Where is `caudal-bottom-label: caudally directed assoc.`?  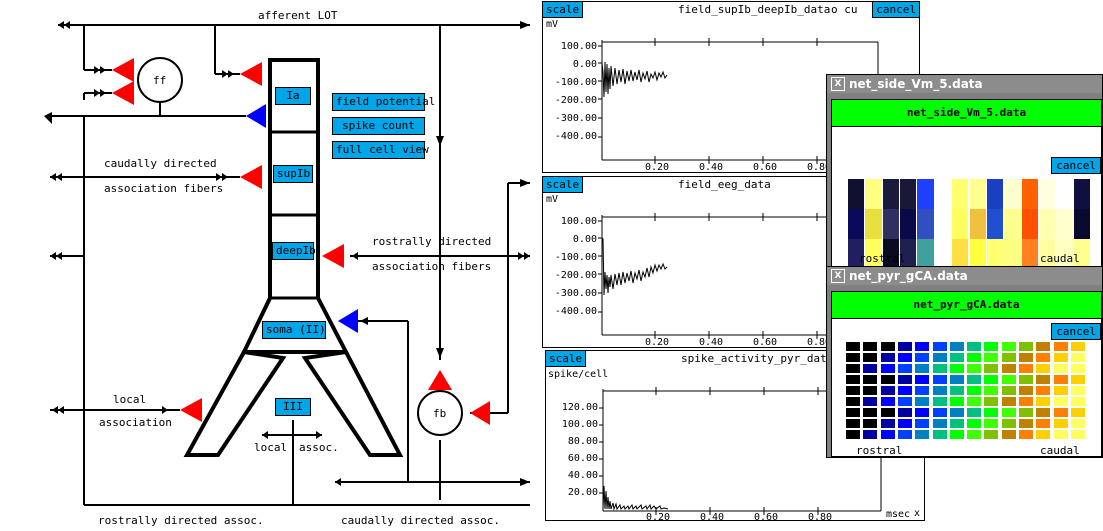 caudal-bottom-label: caudally directed assoc. is located at coordinates (420, 520).